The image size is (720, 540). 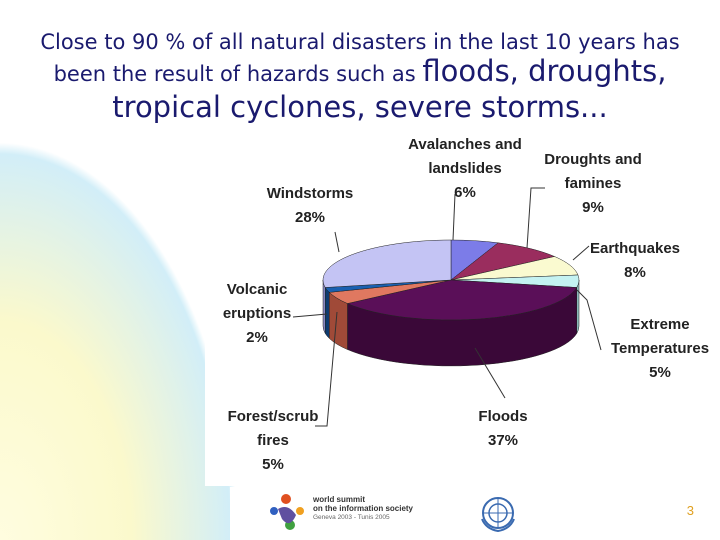 I want to click on leader-line-earthquakes, so click(x=581, y=253).